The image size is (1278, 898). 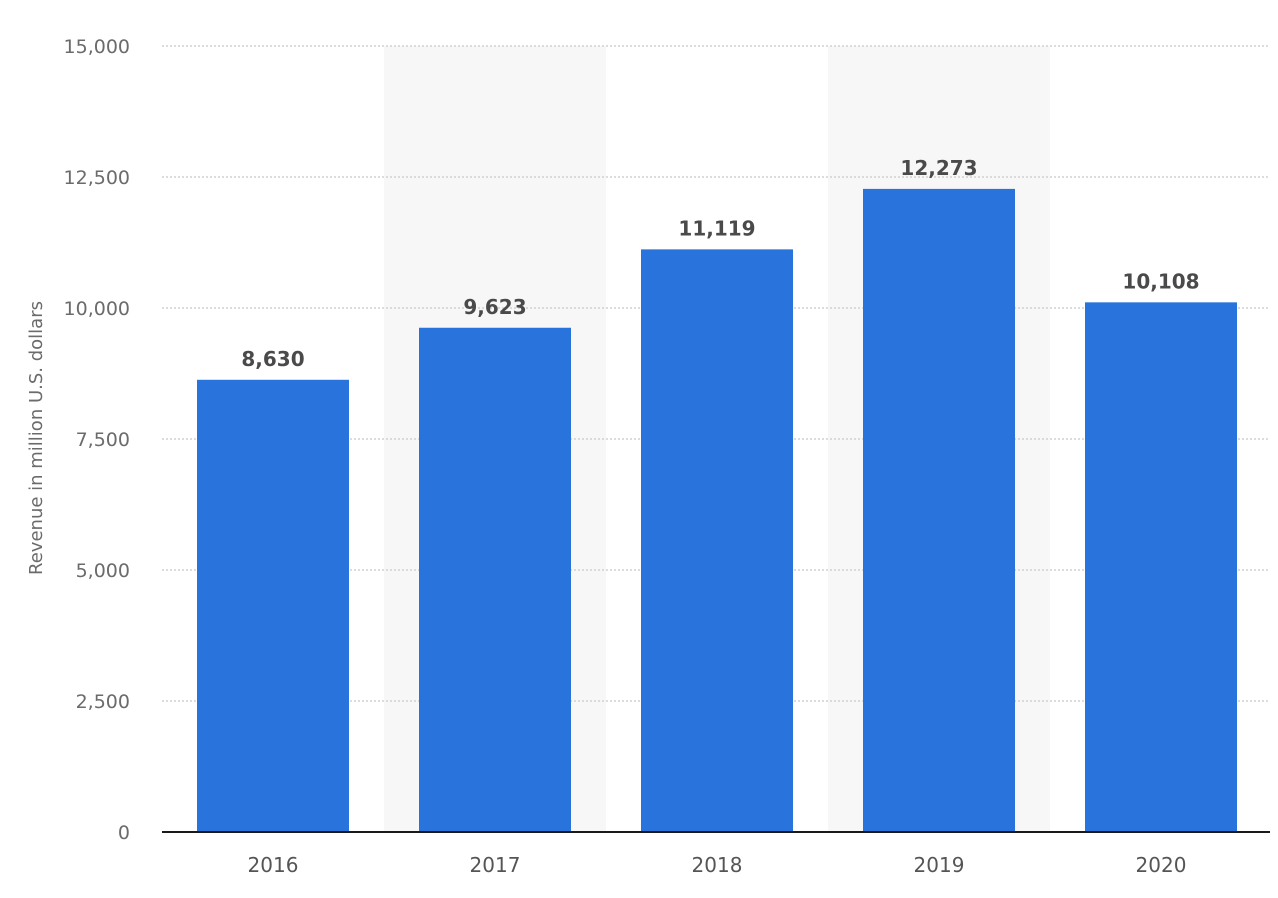 What do you see at coordinates (273, 865) in the screenshot?
I see `x-tick-label: 2016` at bounding box center [273, 865].